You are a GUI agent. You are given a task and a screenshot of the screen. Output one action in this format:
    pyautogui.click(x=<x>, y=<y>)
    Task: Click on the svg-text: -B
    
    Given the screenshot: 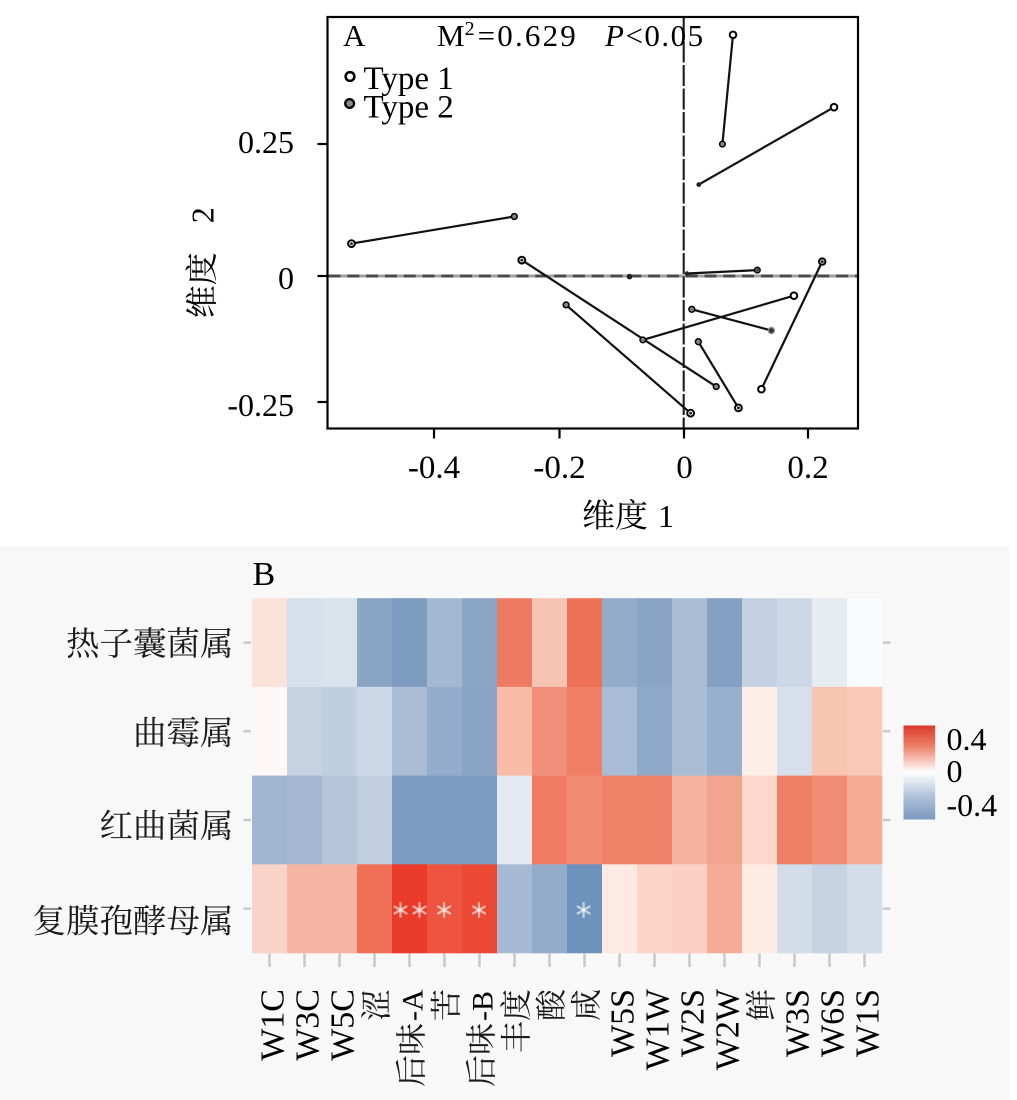 What is the action you would take?
    pyautogui.click(x=483, y=1006)
    